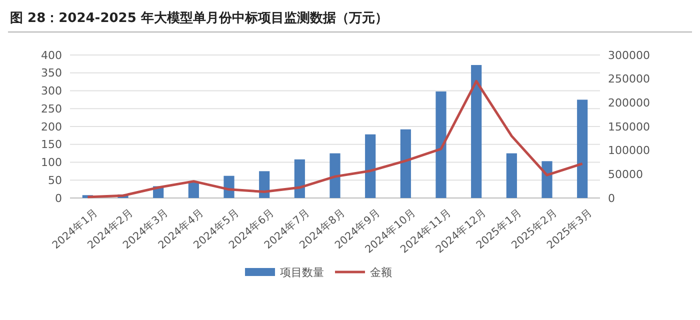 Image resolution: width=700 pixels, height=320 pixels. I want to click on chart-title: 图 28：2024-2025 年大模型单月份中标项目监测数据（万元）, so click(199, 18).